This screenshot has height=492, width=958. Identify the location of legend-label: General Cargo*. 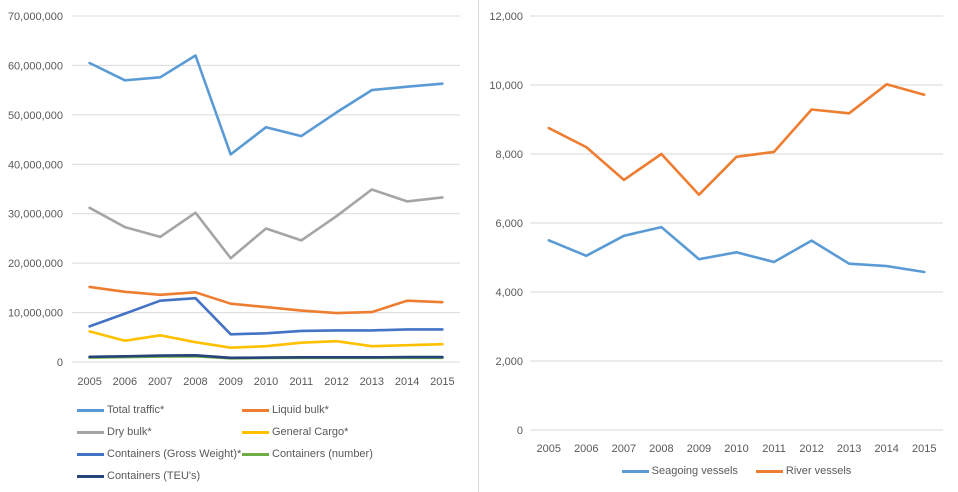
(310, 431).